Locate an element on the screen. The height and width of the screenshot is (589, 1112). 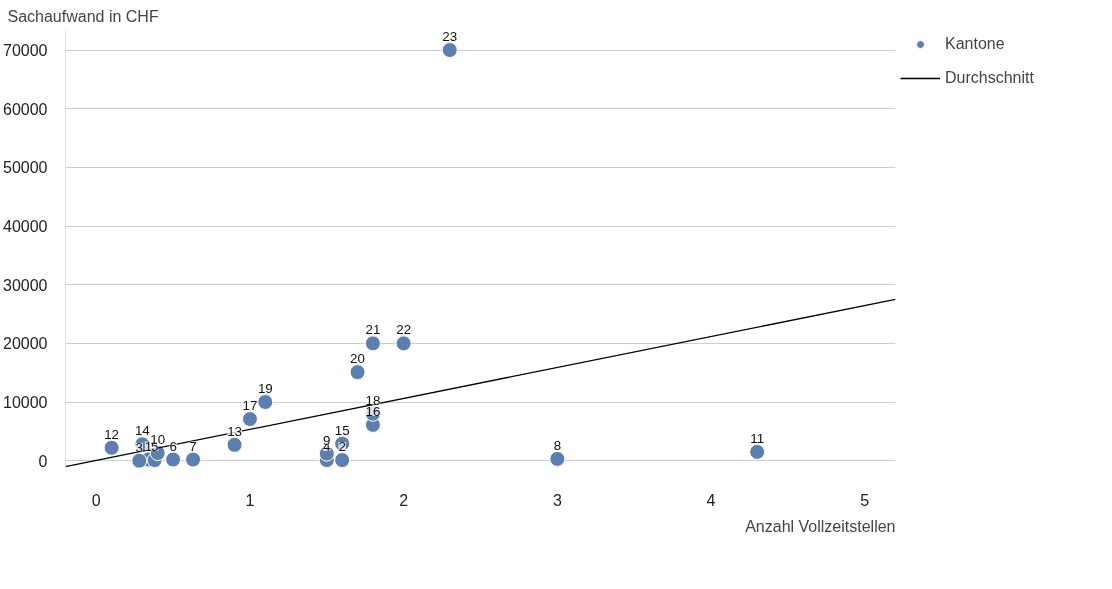
y-tick-label: 30000 is located at coordinates (25, 285).